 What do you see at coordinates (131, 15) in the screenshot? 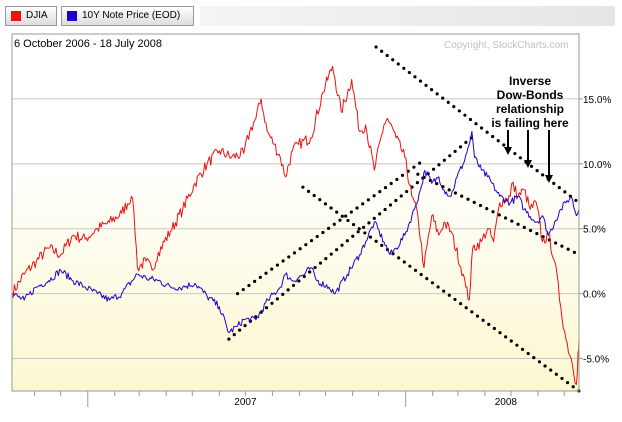
I see `legend-label-10y-note: 10Y Note Price (EOD)` at bounding box center [131, 15].